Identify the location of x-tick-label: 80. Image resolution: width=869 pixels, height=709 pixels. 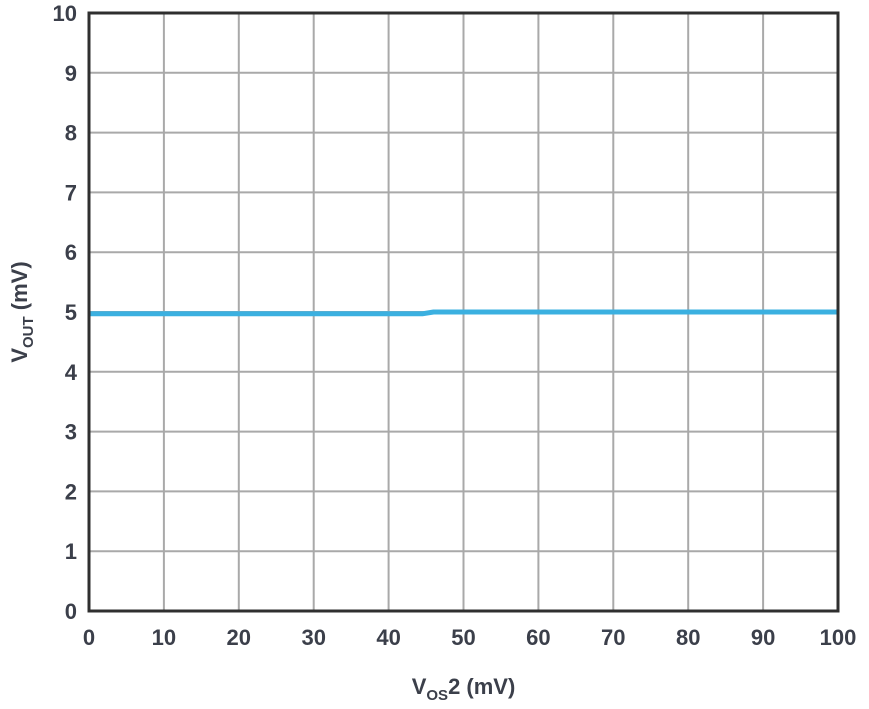
(688, 637).